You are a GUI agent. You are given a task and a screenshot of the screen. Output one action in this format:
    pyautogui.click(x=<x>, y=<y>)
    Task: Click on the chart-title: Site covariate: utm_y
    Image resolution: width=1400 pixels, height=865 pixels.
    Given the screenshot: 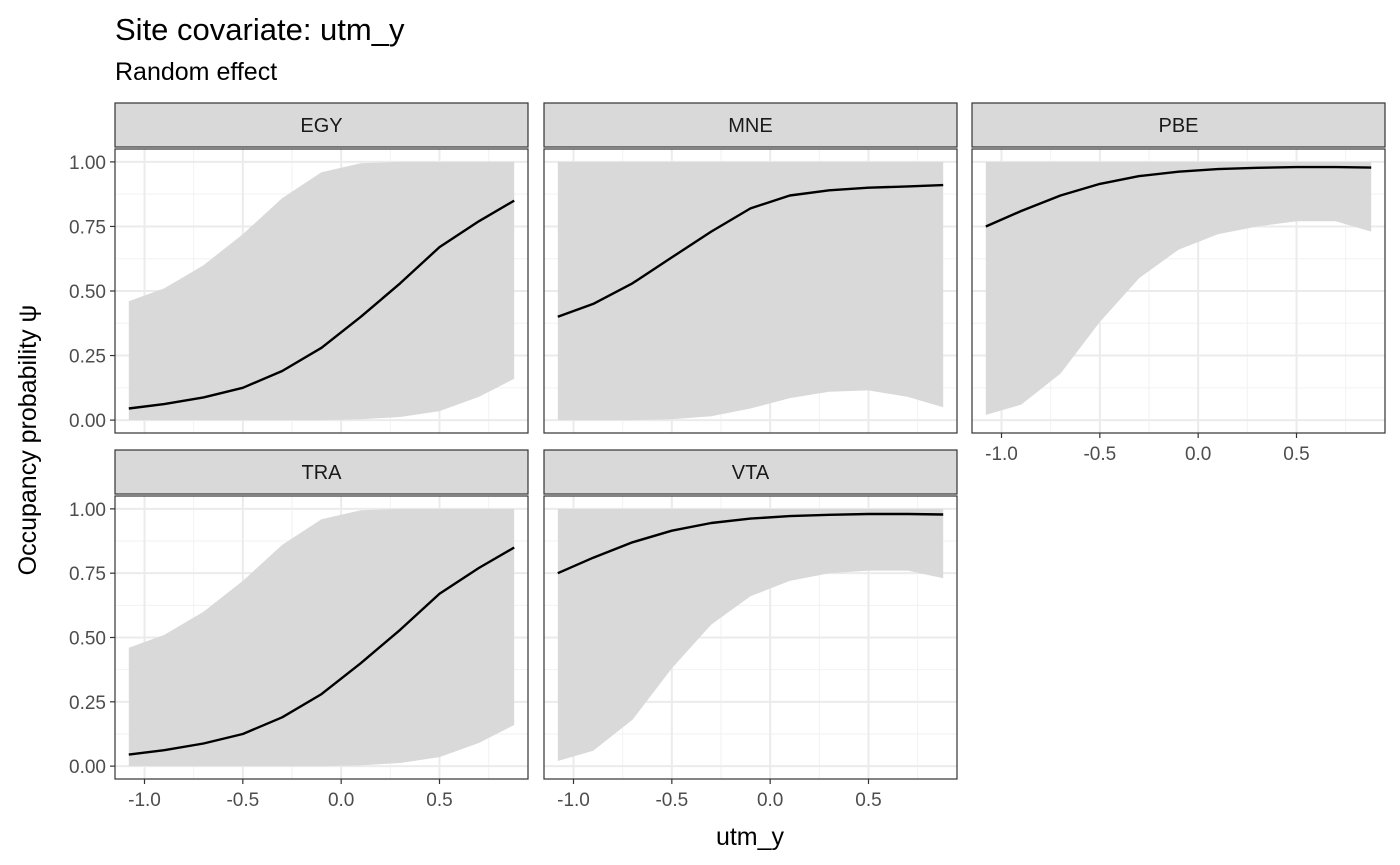 What is the action you would take?
    pyautogui.click(x=260, y=29)
    